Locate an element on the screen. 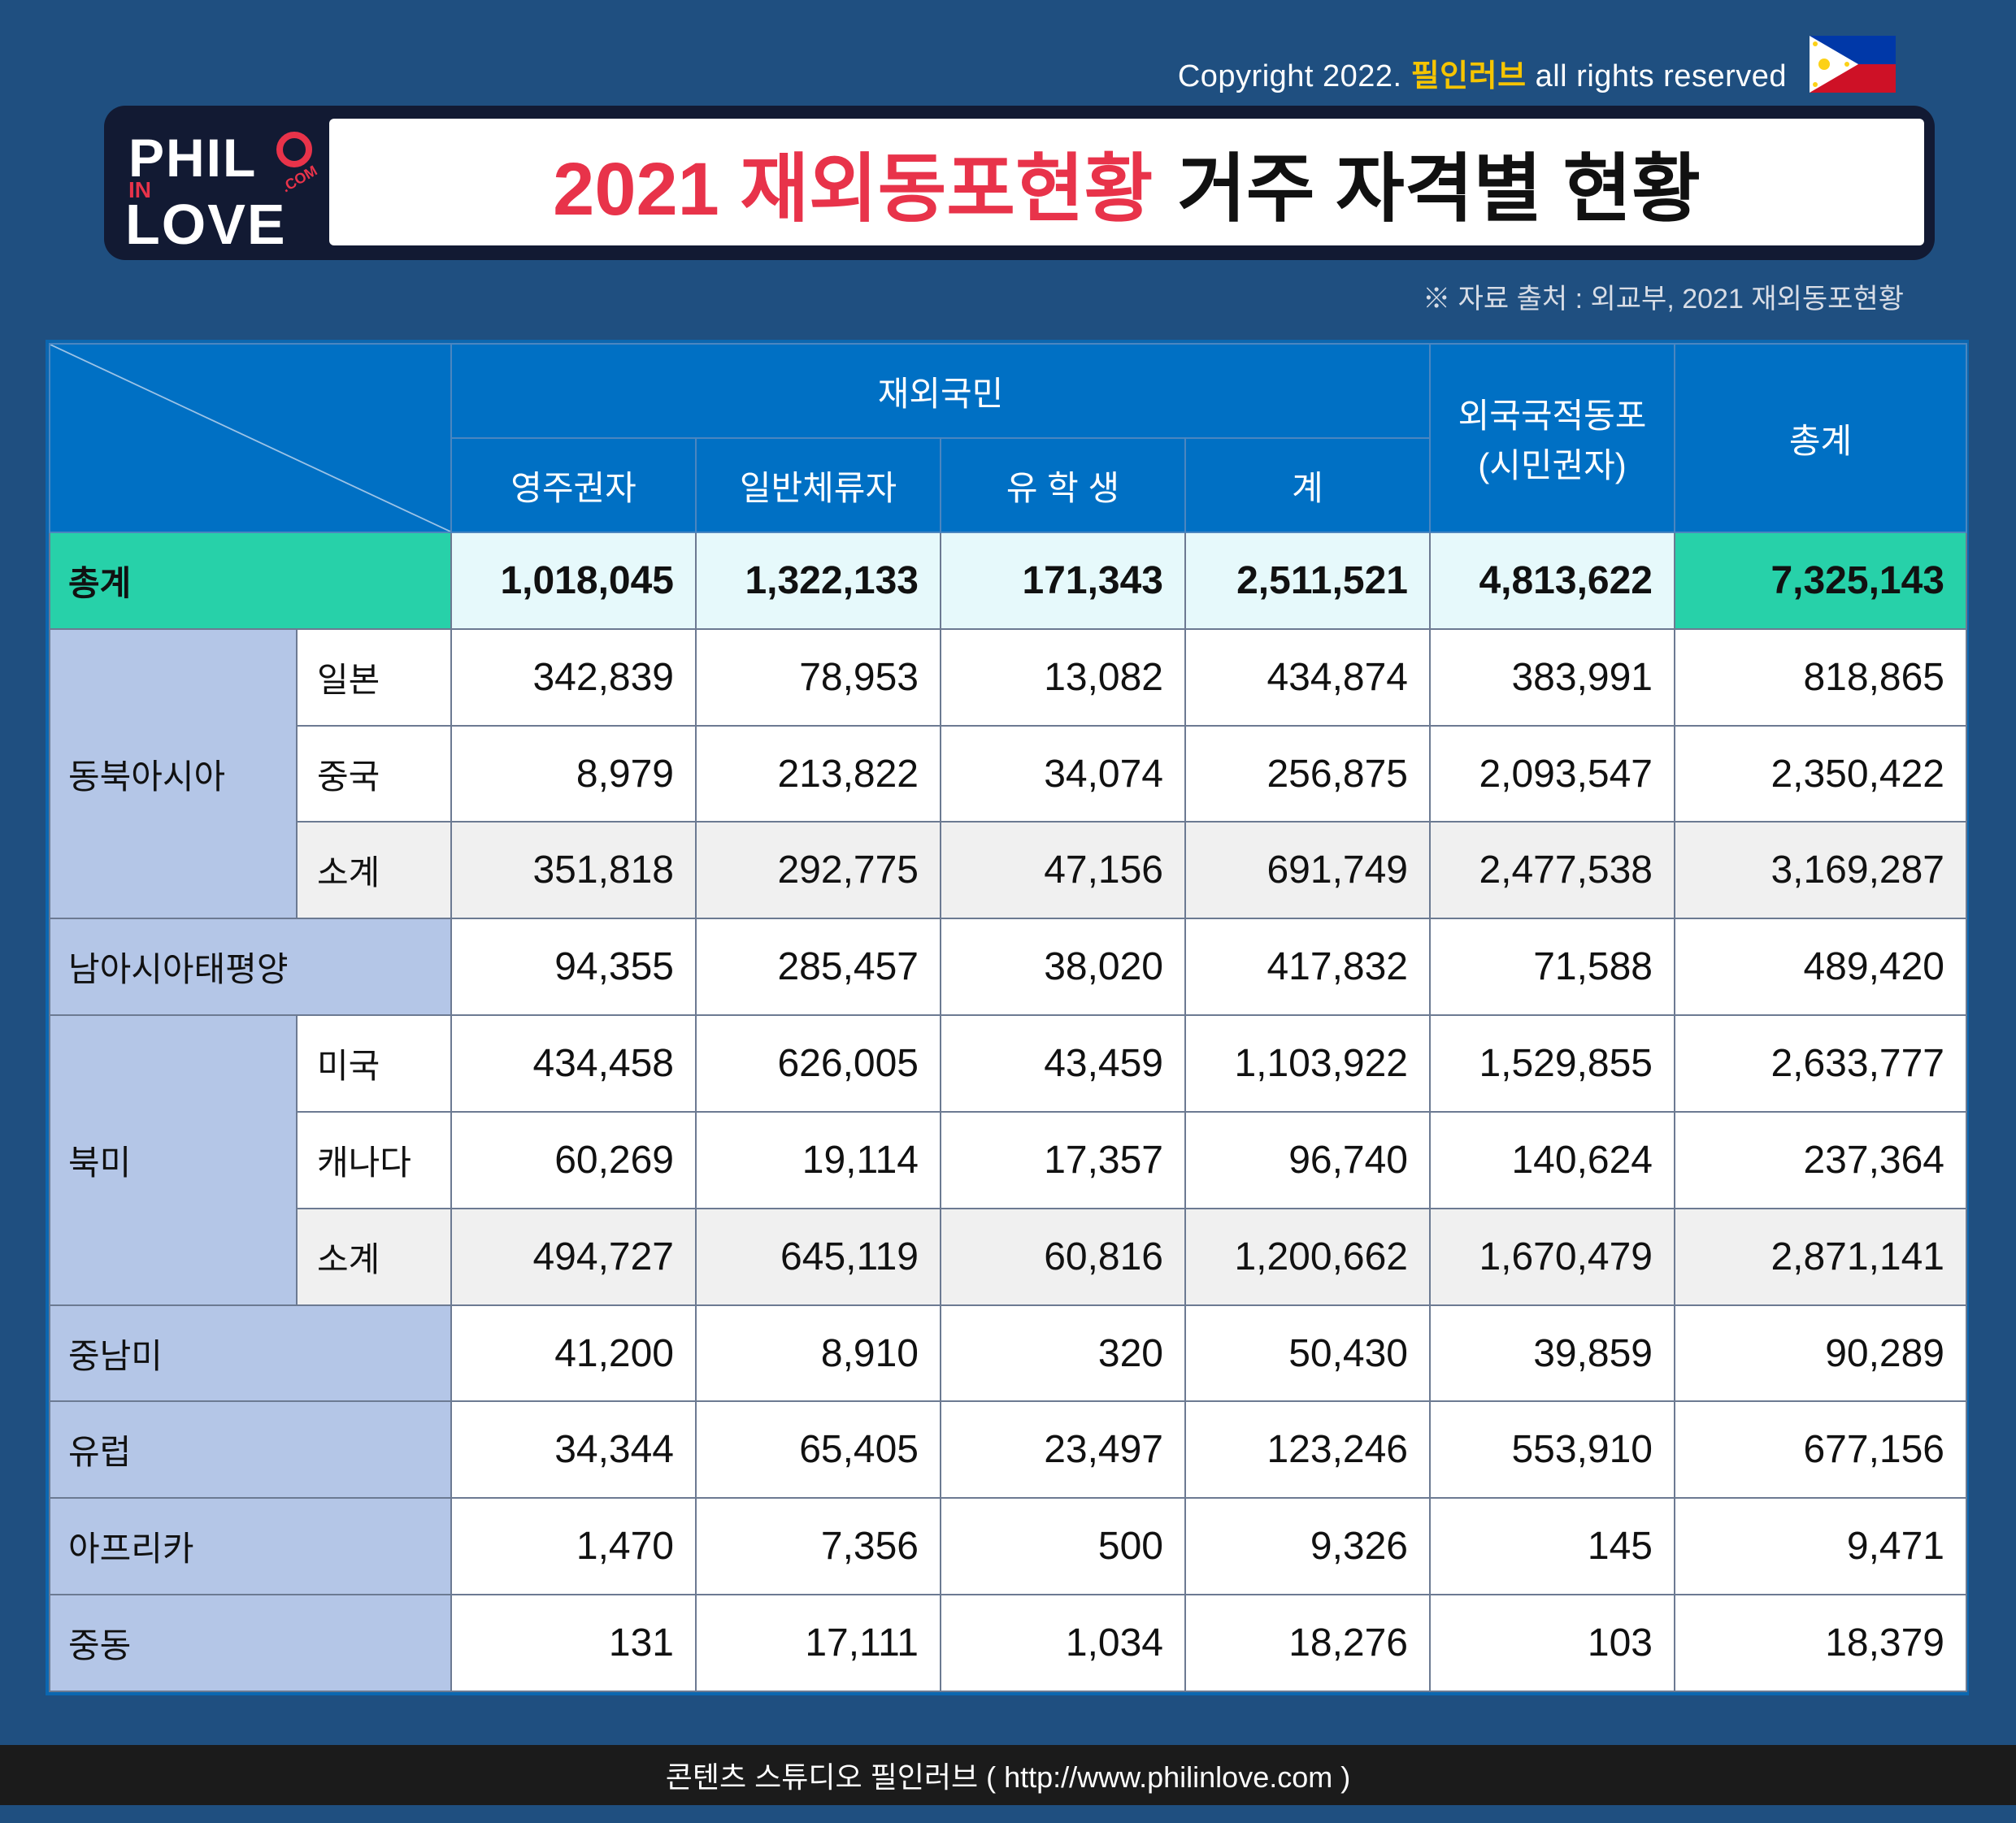  table-cell: 2,511,521 is located at coordinates (1307, 581).